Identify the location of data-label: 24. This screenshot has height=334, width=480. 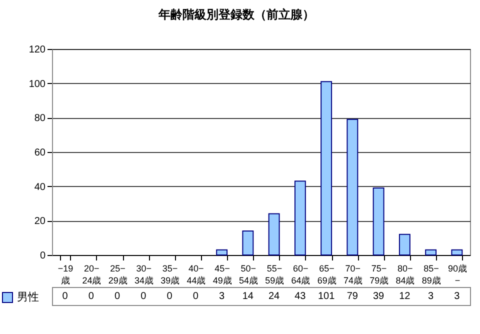
(274, 296).